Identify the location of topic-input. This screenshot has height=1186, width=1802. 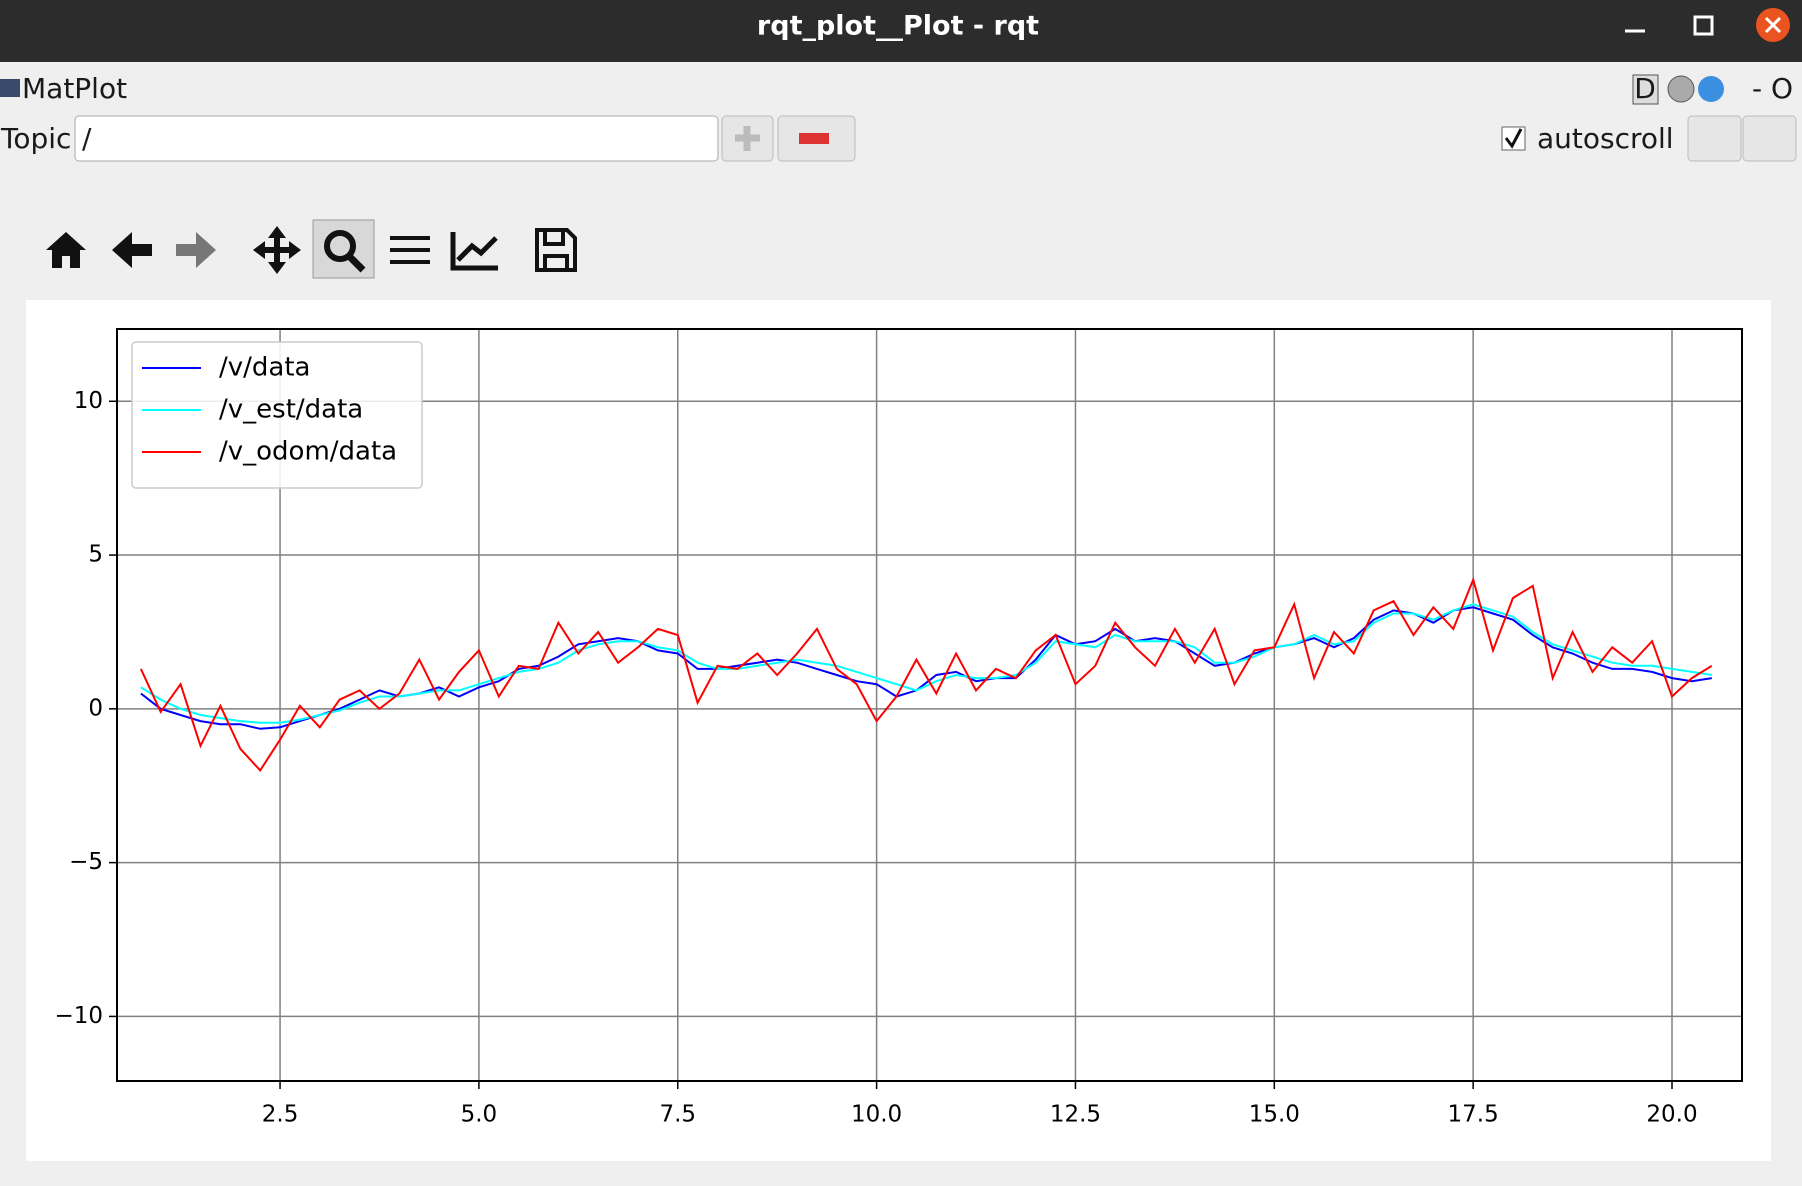
(396, 138).